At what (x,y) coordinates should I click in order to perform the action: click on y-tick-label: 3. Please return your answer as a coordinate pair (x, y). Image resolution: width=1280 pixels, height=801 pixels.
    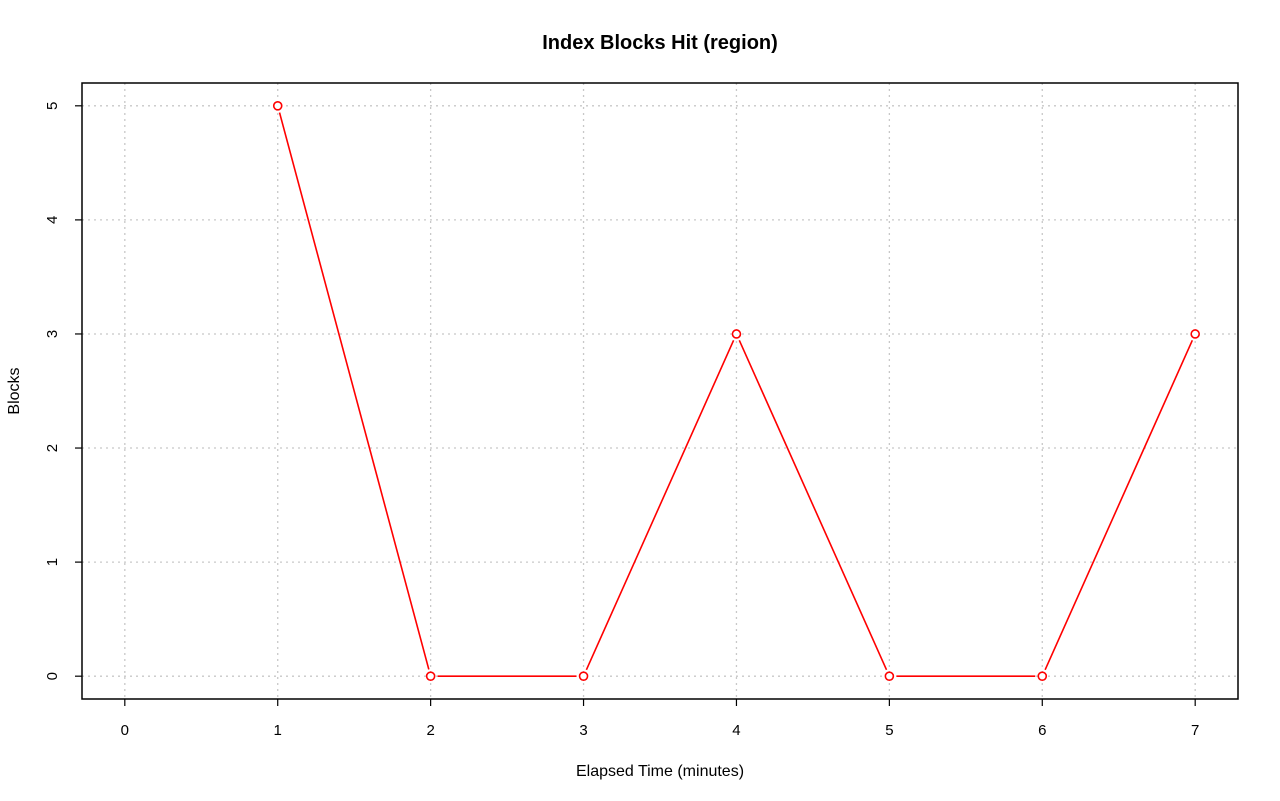
    Looking at the image, I should click on (52, 334).